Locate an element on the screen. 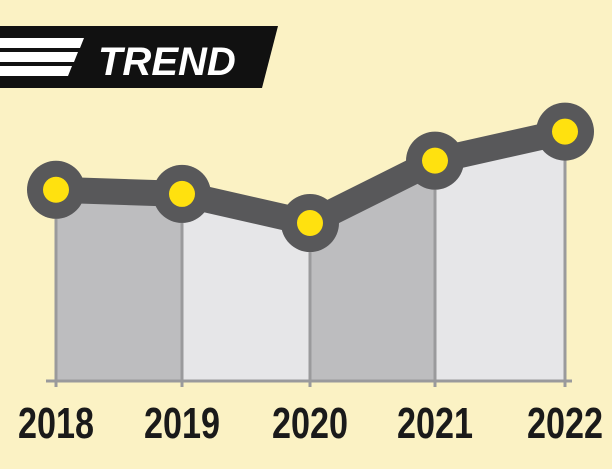 This screenshot has height=469, width=612. x-tick-label-2021: 2021 is located at coordinates (435, 423).